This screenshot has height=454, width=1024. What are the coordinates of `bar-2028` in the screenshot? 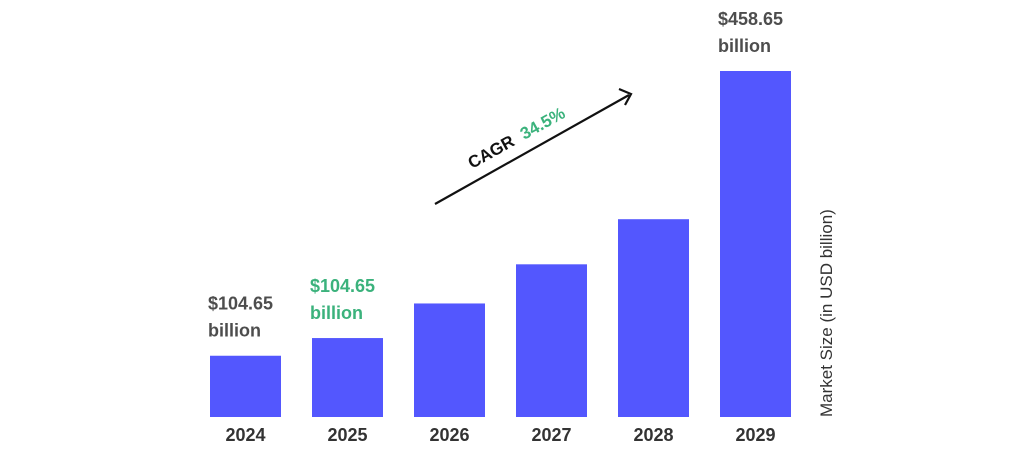 It's located at (653, 318).